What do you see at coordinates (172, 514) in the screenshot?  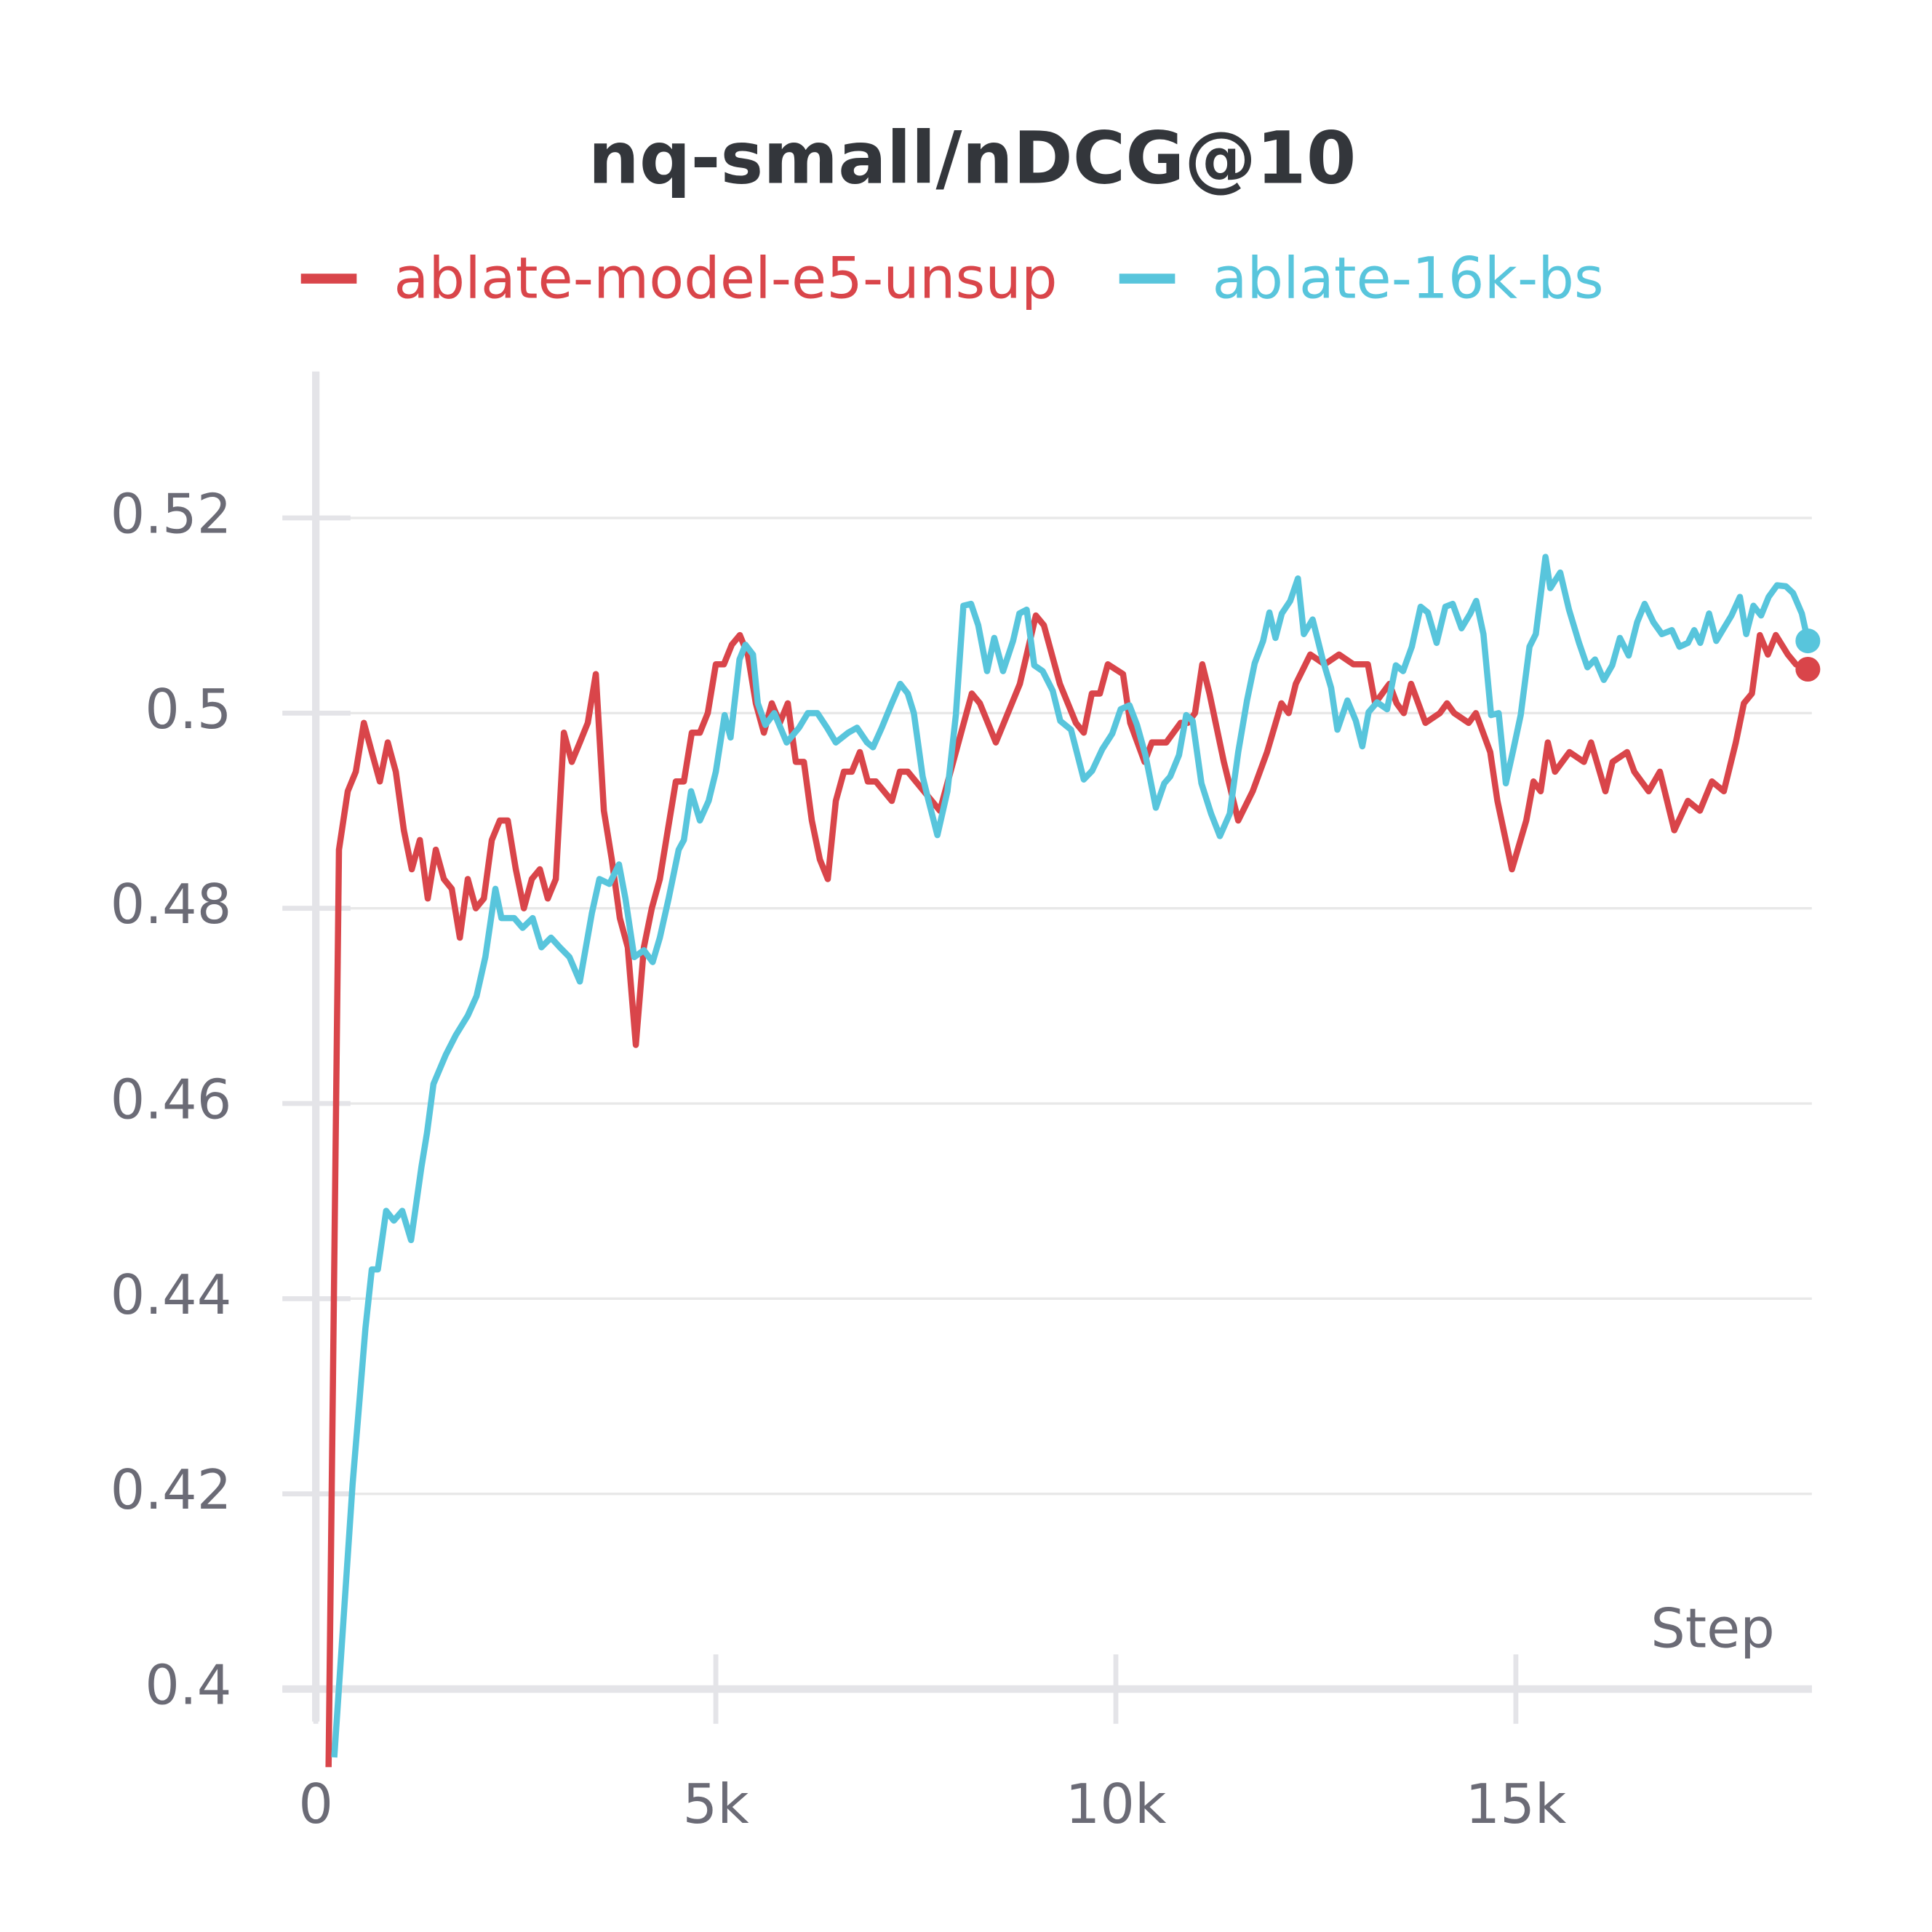 I see `y-tick-label: 0.52` at bounding box center [172, 514].